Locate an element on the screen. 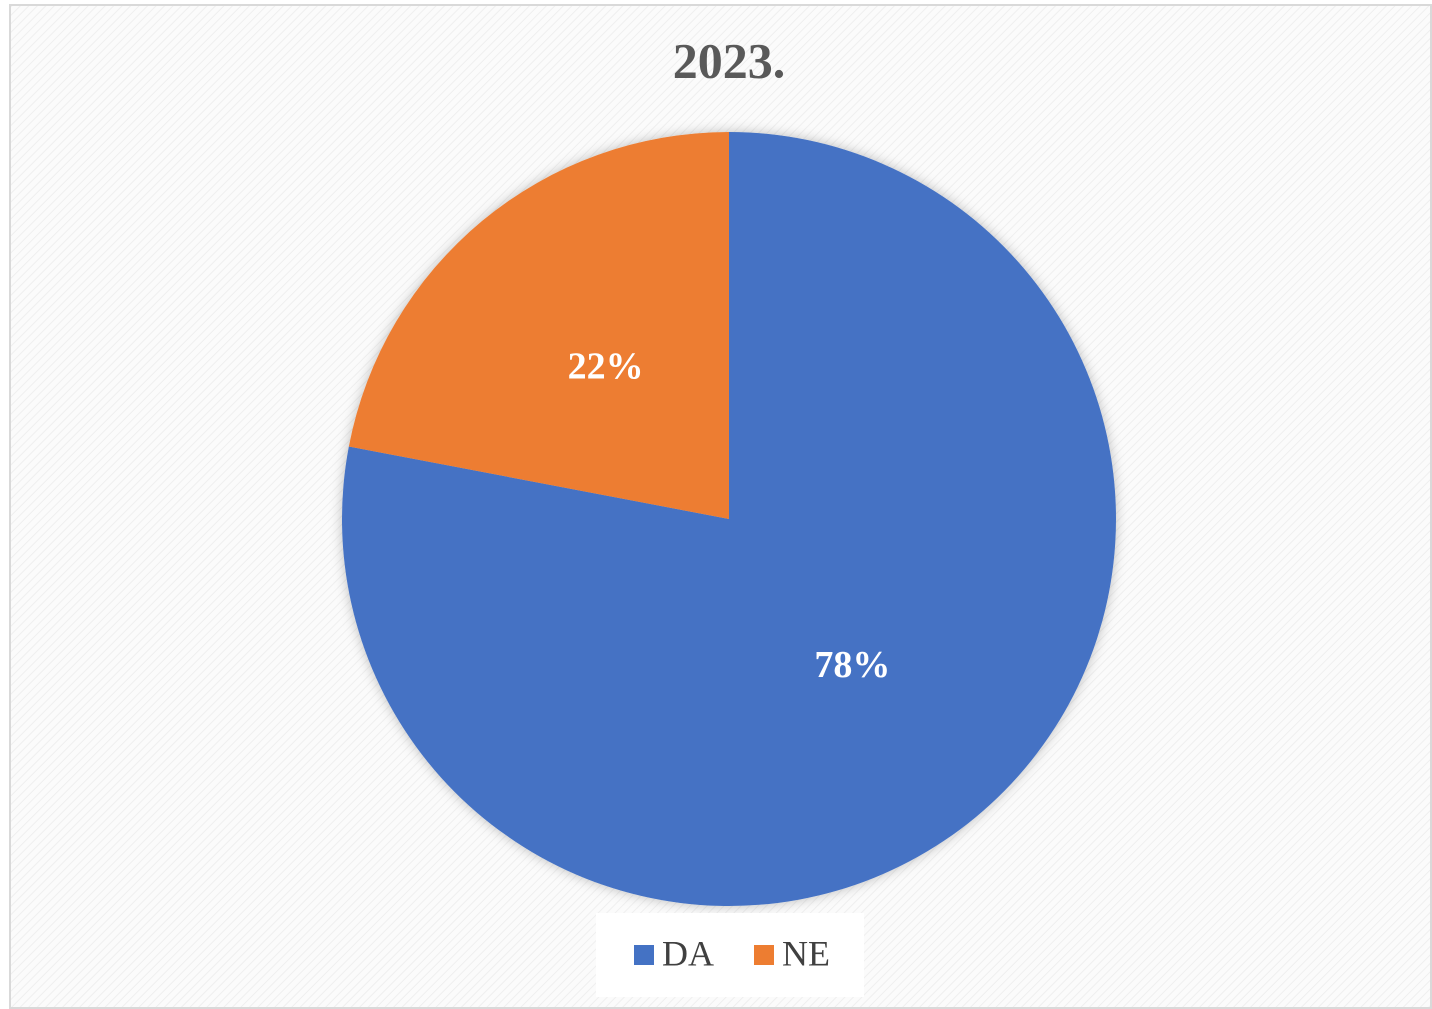  data-label: 22% is located at coordinates (606, 367).